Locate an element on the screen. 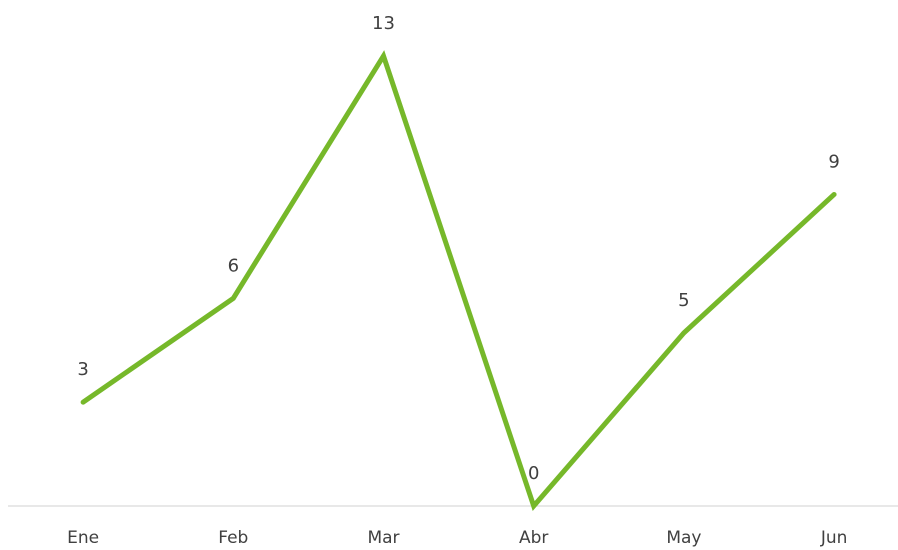 The width and height of the screenshot is (898, 550). data-label: 3 is located at coordinates (82, 369).